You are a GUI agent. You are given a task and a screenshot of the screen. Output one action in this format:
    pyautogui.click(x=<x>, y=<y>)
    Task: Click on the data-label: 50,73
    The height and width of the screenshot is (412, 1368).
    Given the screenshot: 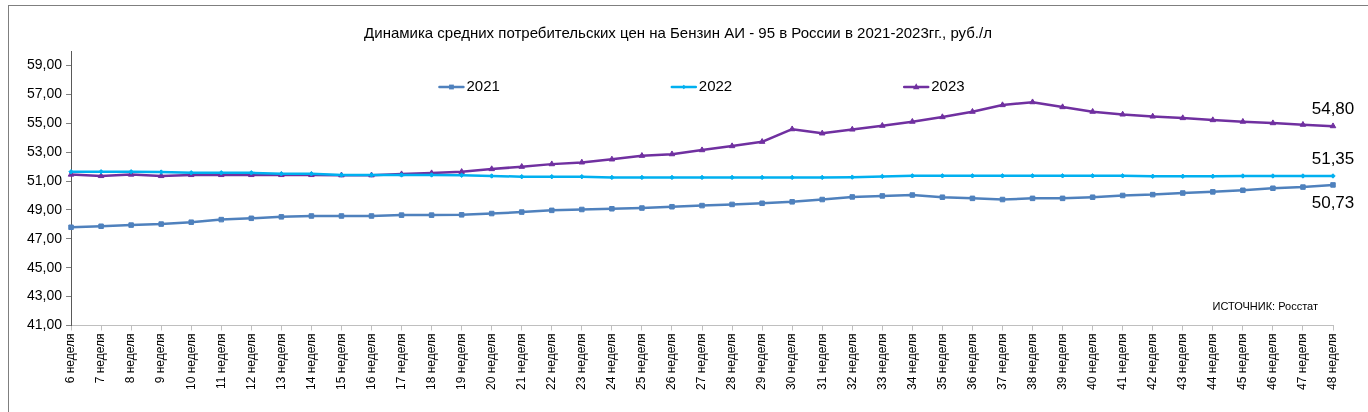 What is the action you would take?
    pyautogui.click(x=1333, y=203)
    